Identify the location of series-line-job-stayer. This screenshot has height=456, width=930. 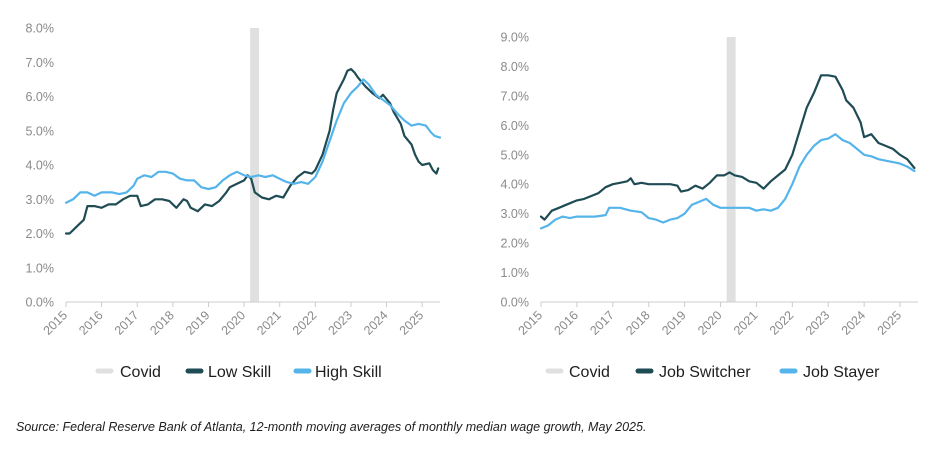
(727, 181).